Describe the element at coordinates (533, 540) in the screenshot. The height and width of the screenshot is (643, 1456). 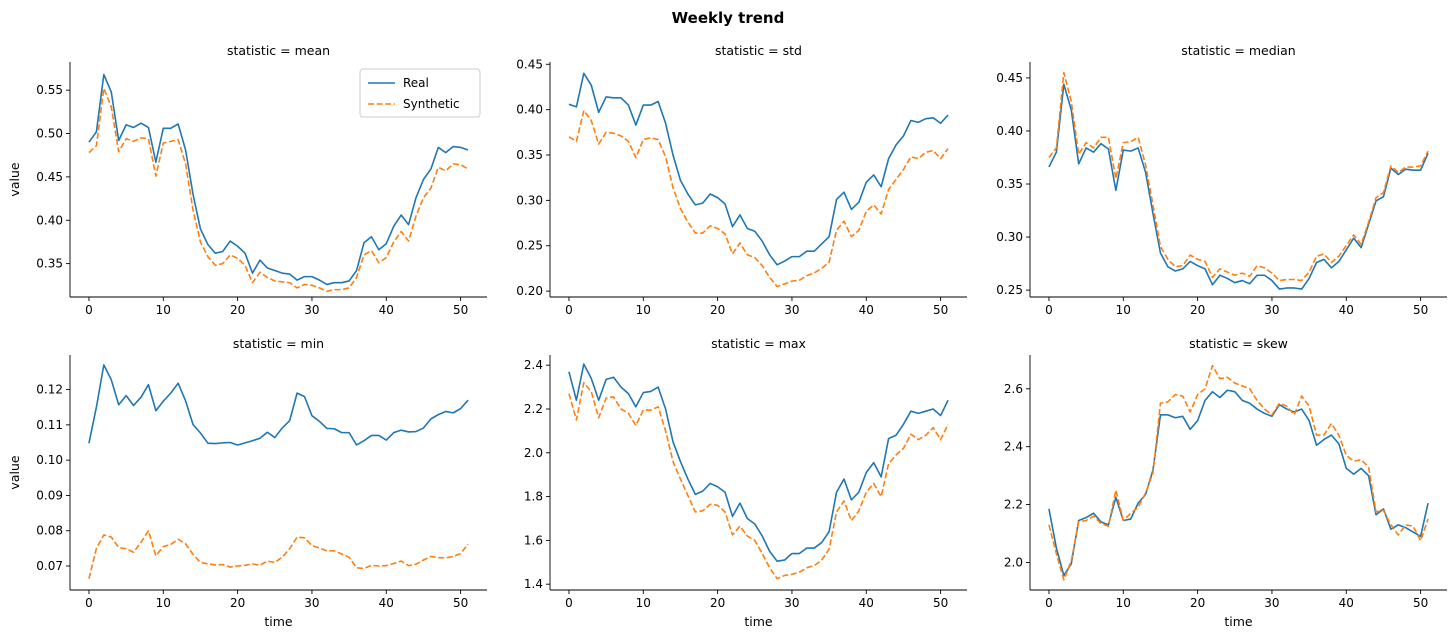
I see `y-tick-label: 1.6` at that location.